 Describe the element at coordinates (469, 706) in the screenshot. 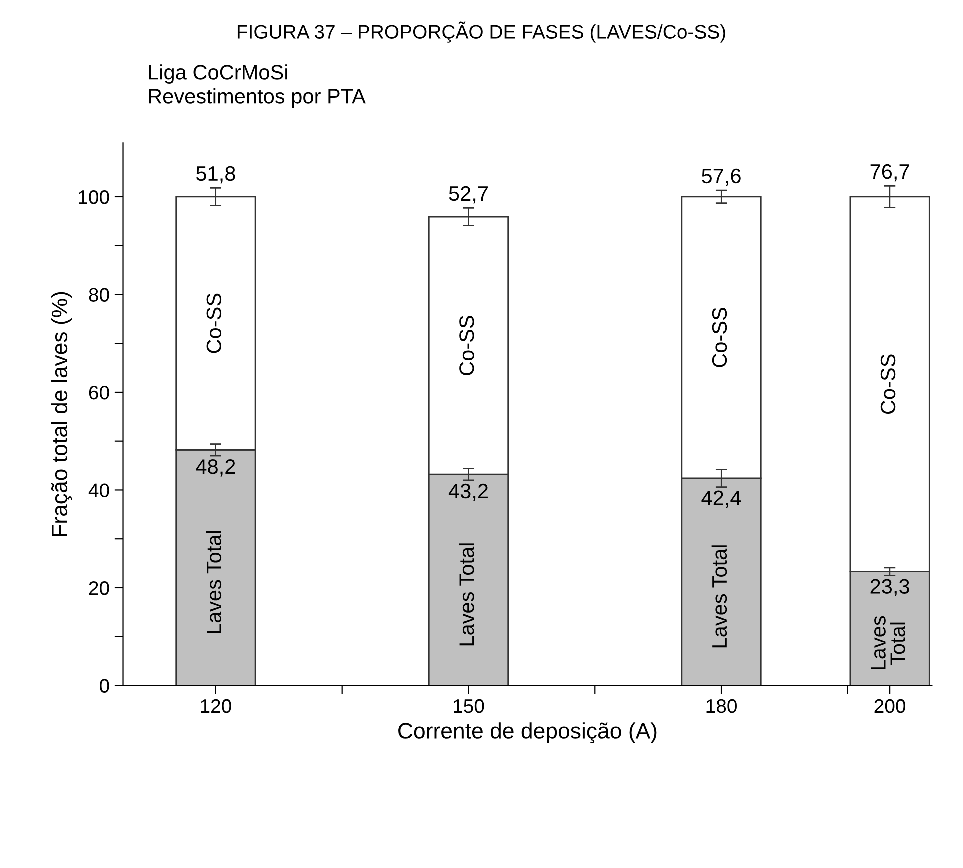

I see `x-tick-label: 150` at that location.